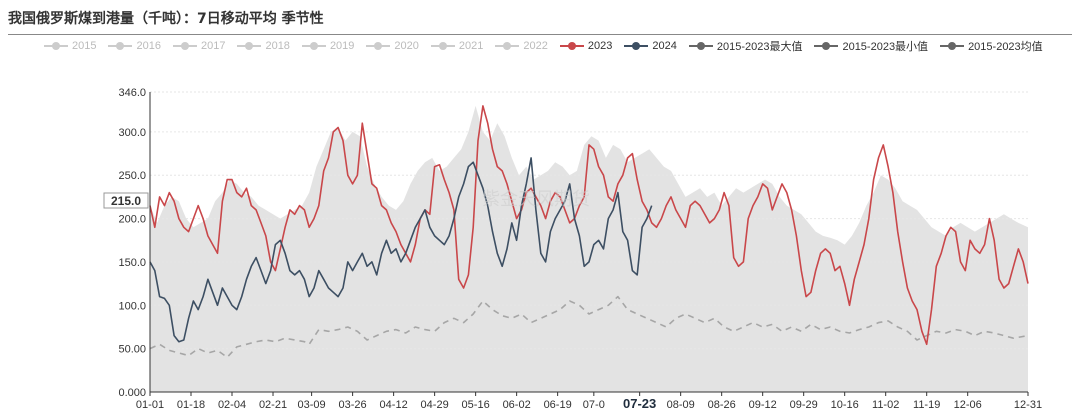  I want to click on x-tick-label: 12-06, so click(968, 405).